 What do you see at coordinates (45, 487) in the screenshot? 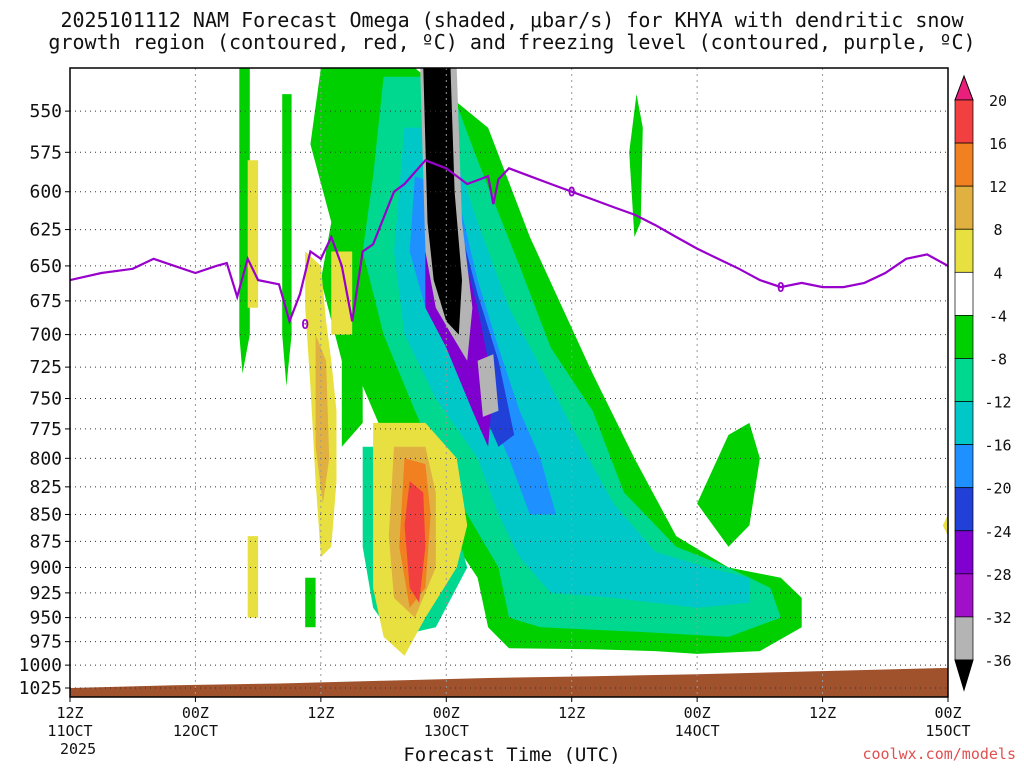
I see `y-tick-label-825: 825` at bounding box center [45, 487].